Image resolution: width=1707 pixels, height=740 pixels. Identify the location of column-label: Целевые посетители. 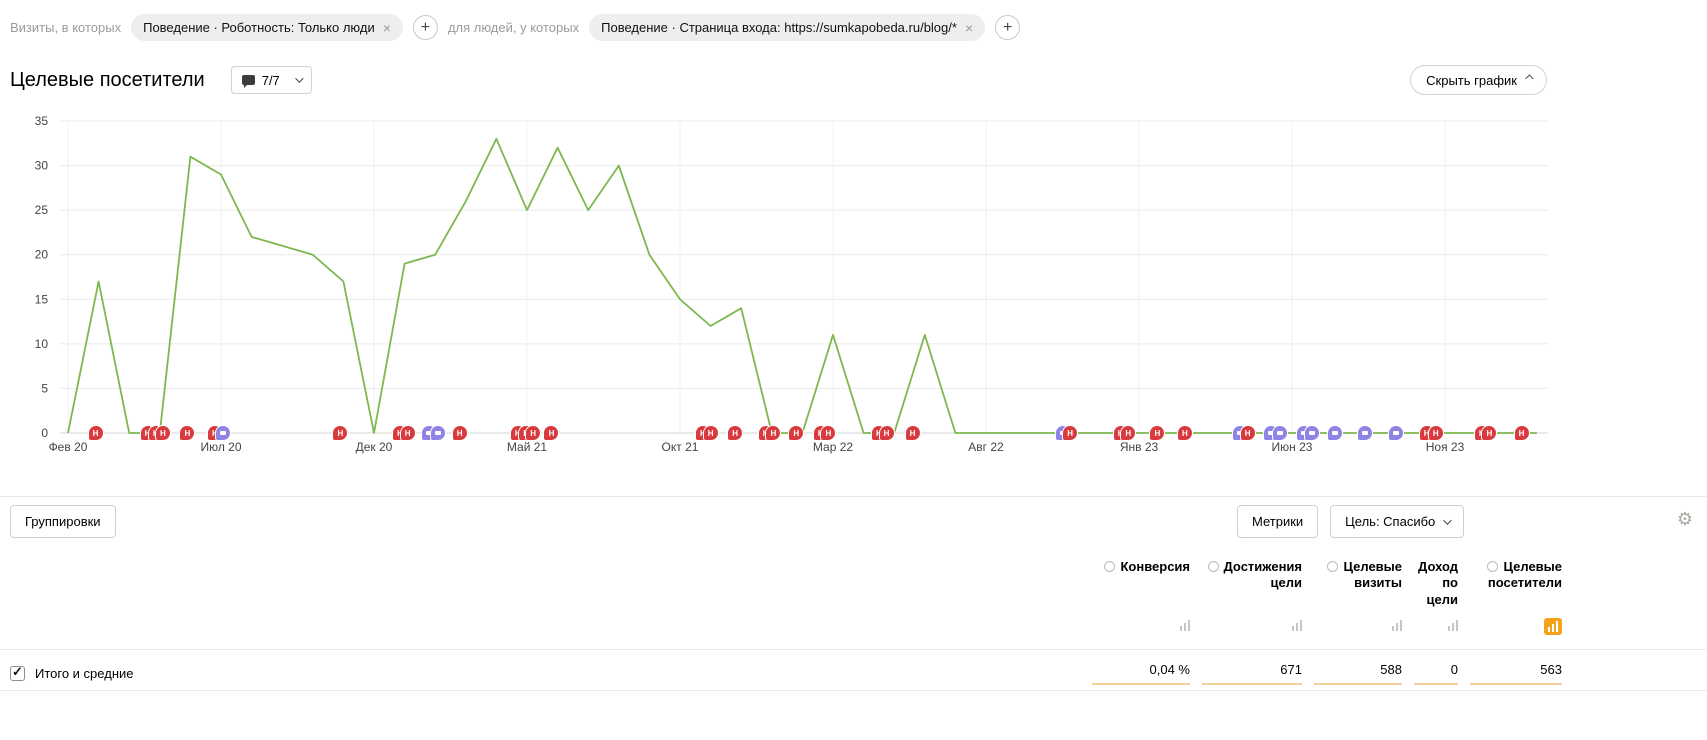
(1524, 575).